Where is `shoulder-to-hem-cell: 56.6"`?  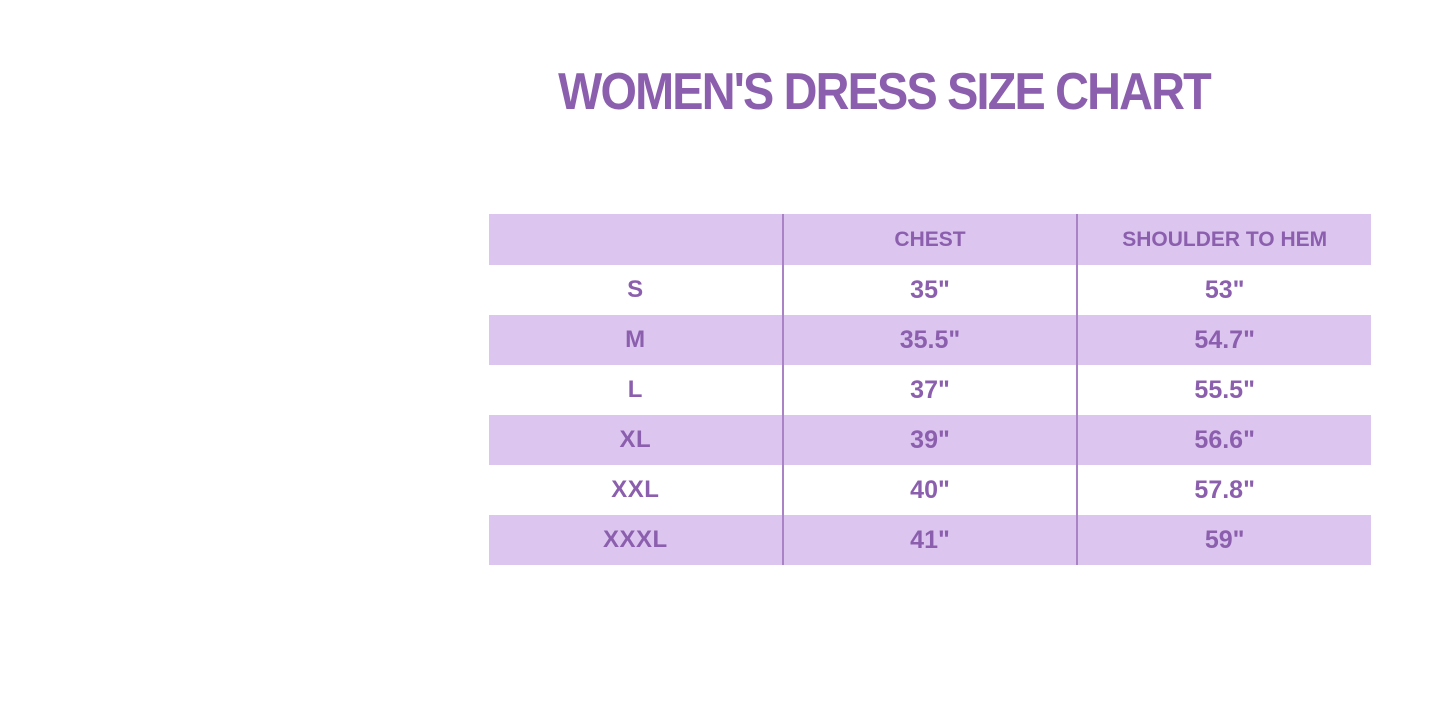 shoulder-to-hem-cell: 56.6" is located at coordinates (1223, 440).